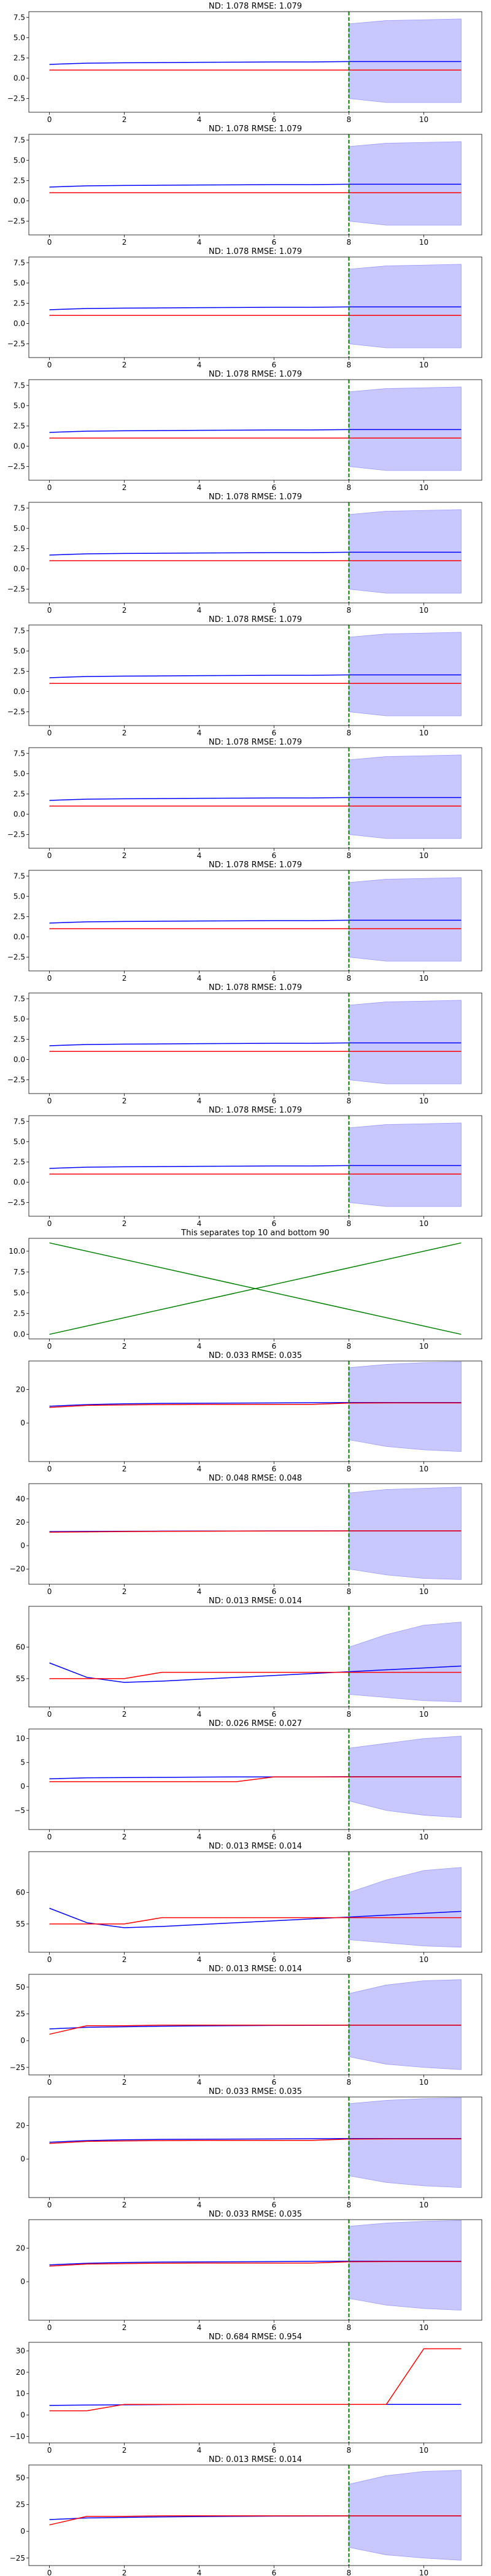 Image resolution: width=491 pixels, height=2576 pixels. What do you see at coordinates (21, 1987) in the screenshot?
I see `y-tick-label: 50` at bounding box center [21, 1987].